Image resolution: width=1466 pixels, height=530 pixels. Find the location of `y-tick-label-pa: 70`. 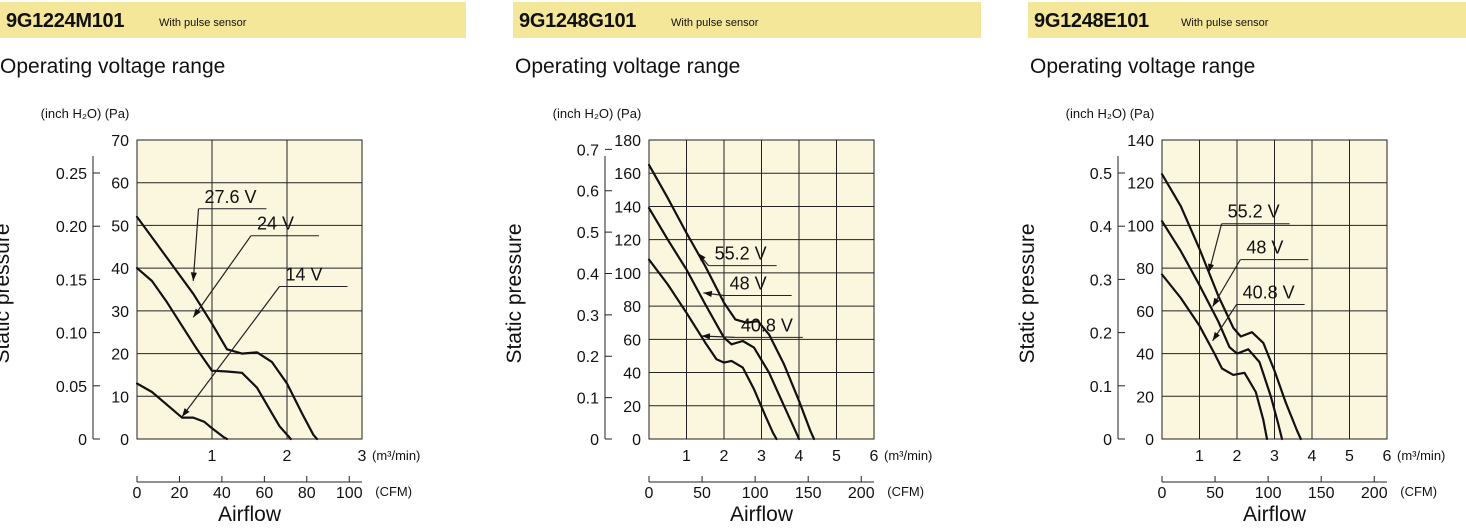

y-tick-label-pa: 70 is located at coordinates (120, 141).